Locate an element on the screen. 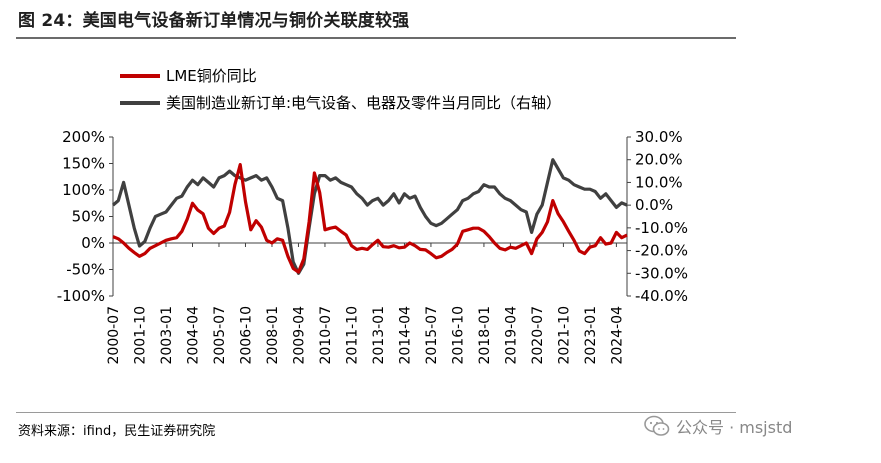  left-tick-label: 50% is located at coordinates (88, 217).